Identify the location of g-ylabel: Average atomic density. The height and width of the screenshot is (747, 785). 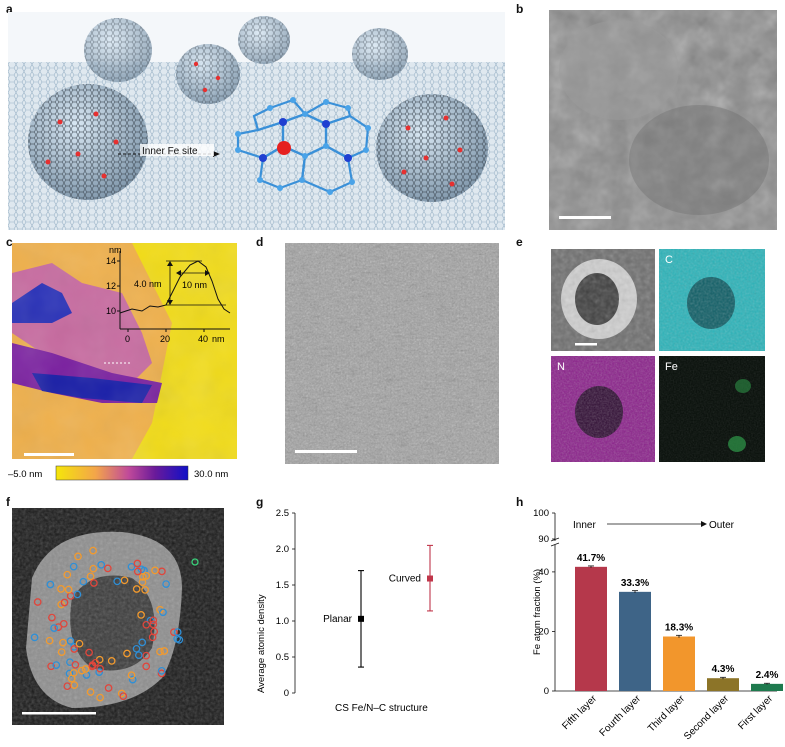
(261, 643).